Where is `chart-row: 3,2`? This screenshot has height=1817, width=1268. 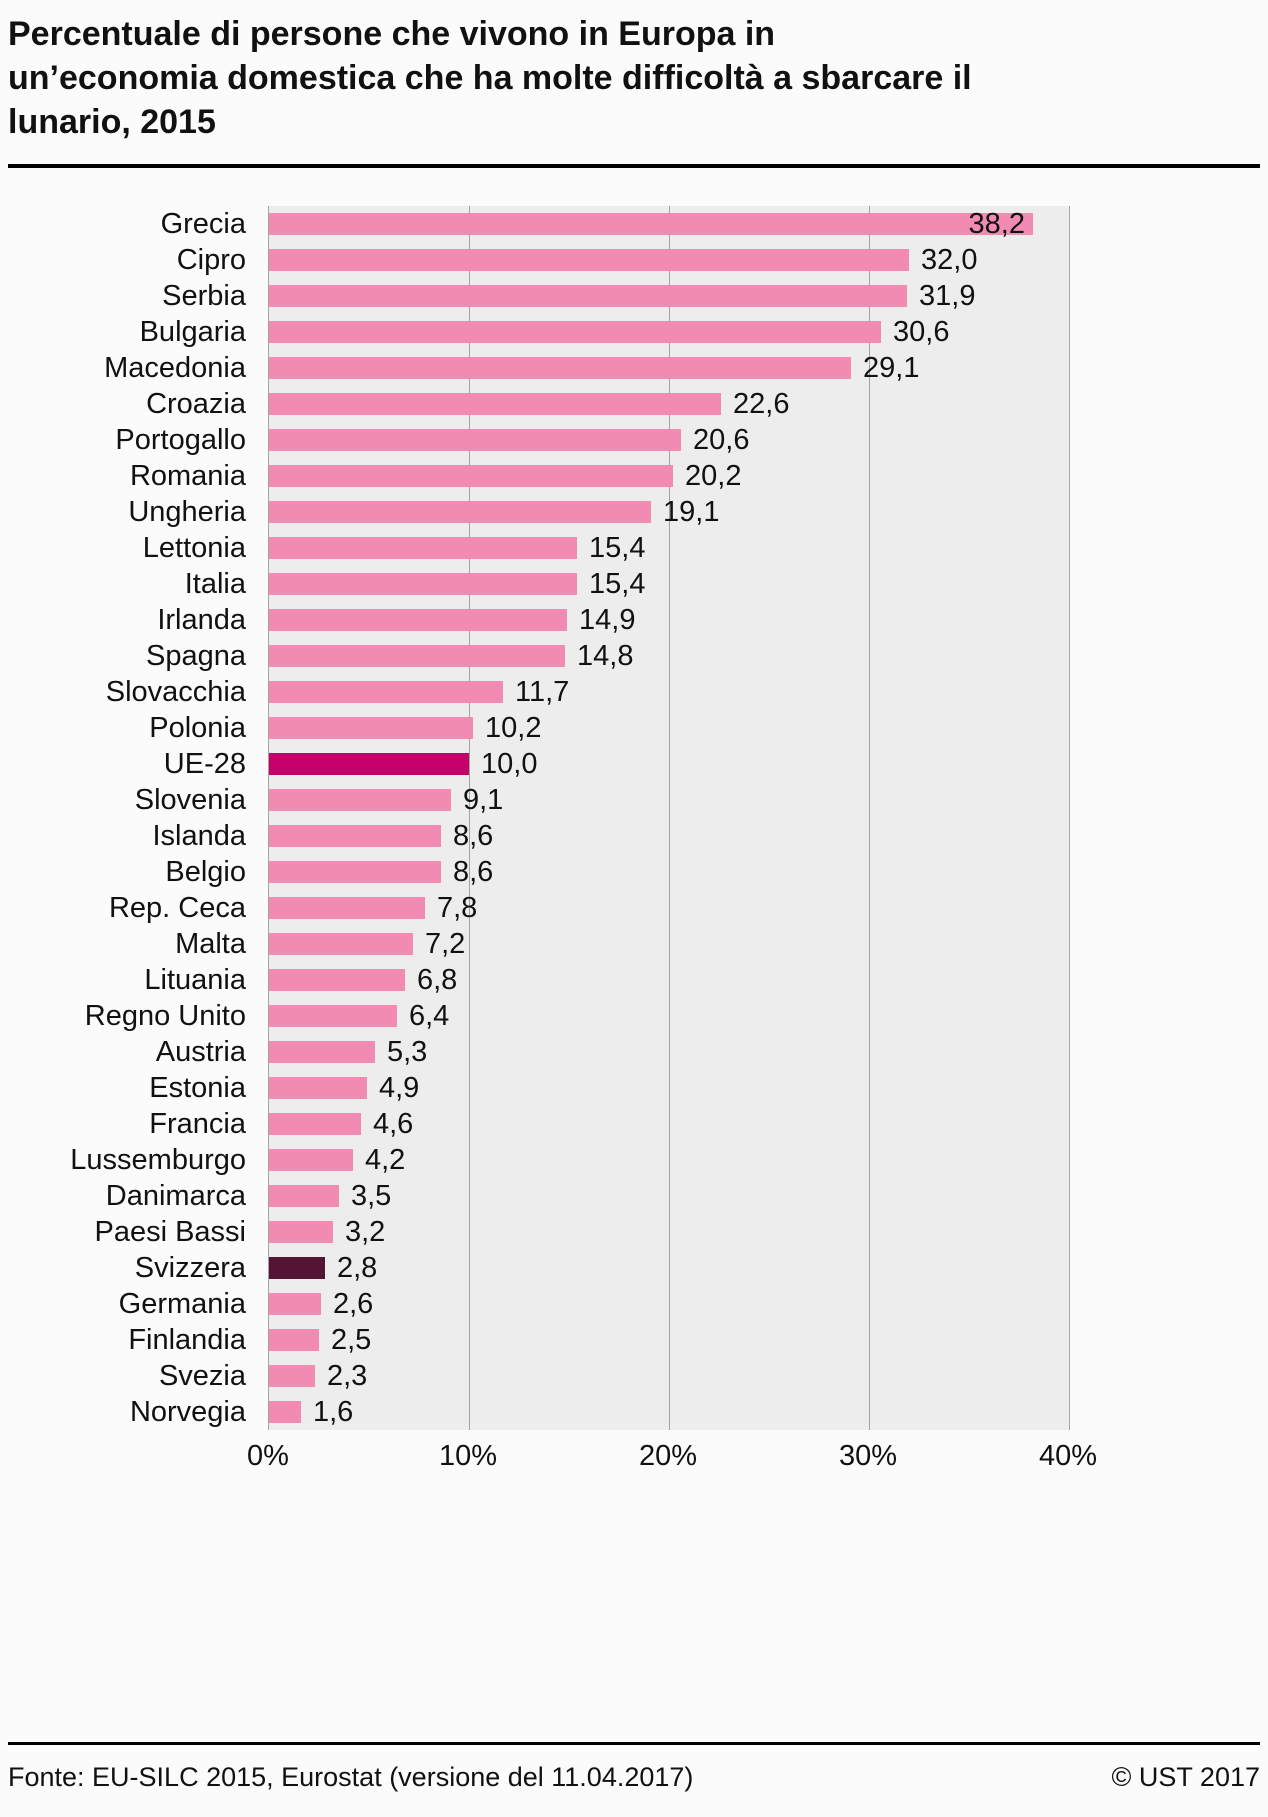
chart-row: 3,2 is located at coordinates (669, 1232).